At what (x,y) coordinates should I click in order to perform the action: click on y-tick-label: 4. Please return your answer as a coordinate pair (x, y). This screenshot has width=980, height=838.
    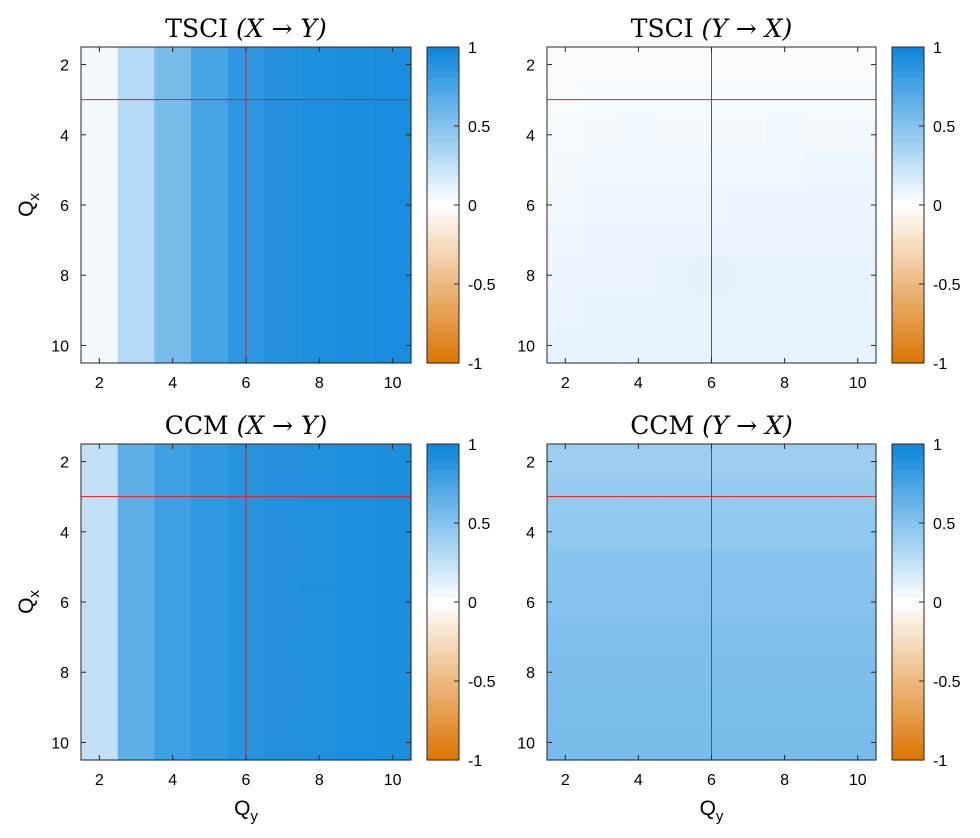
    Looking at the image, I should click on (64, 136).